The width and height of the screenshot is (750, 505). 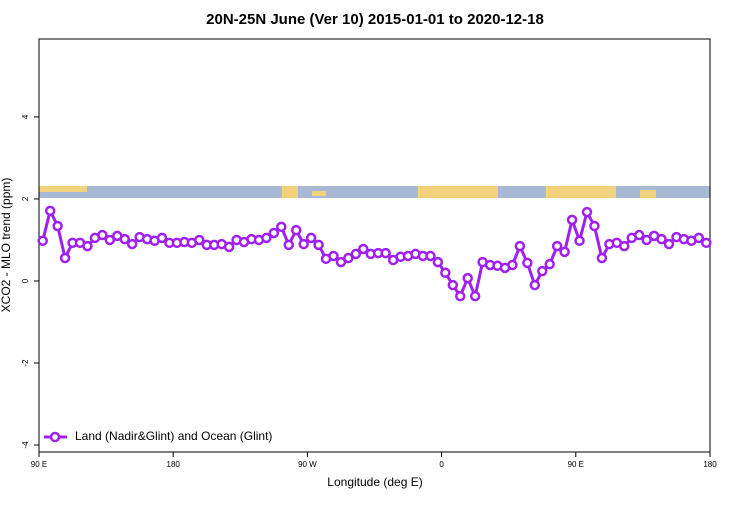 I want to click on y-tick-label: 2, so click(x=25, y=198).